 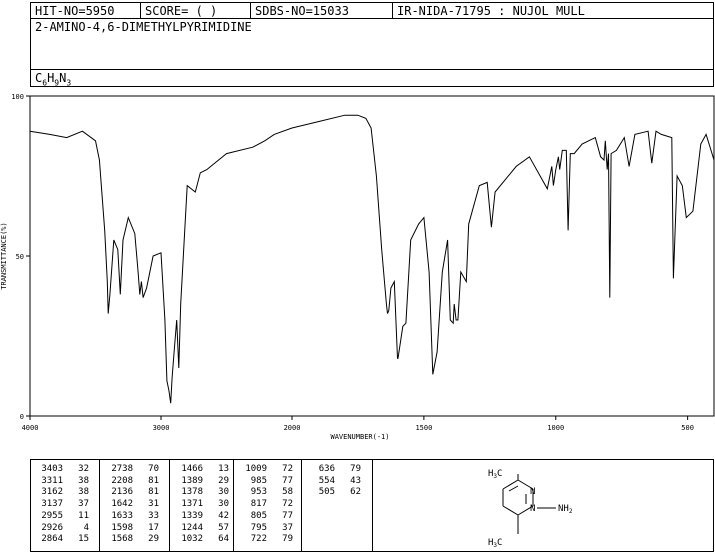 What do you see at coordinates (287, 504) in the screenshot?
I see `peak-transmittance-column: 72 77 58 72 77 37 79` at bounding box center [287, 504].